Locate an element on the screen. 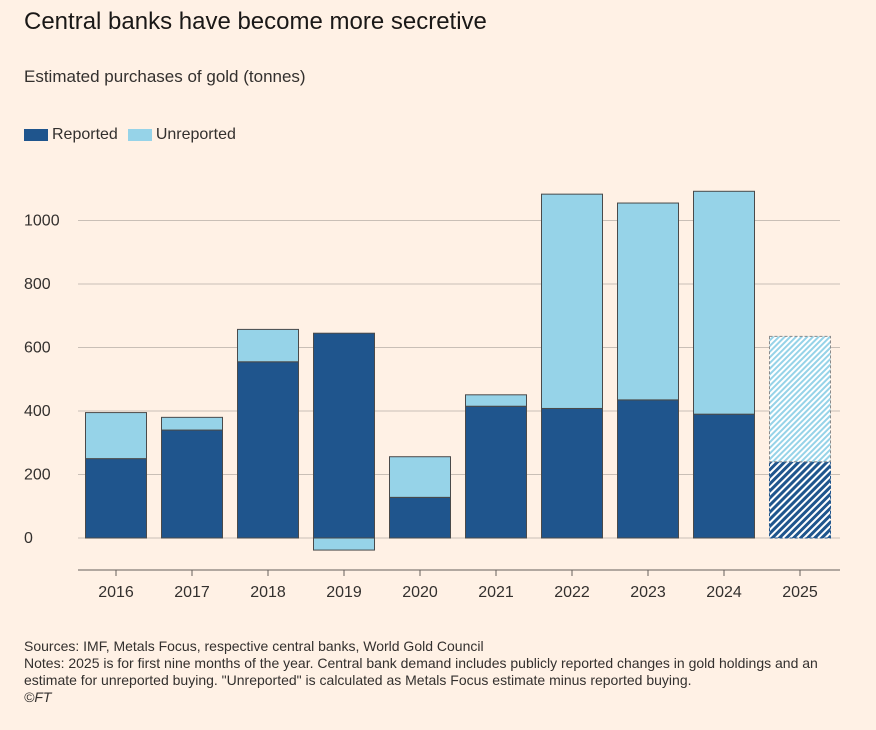  legend-swatch-reported is located at coordinates (36, 135).